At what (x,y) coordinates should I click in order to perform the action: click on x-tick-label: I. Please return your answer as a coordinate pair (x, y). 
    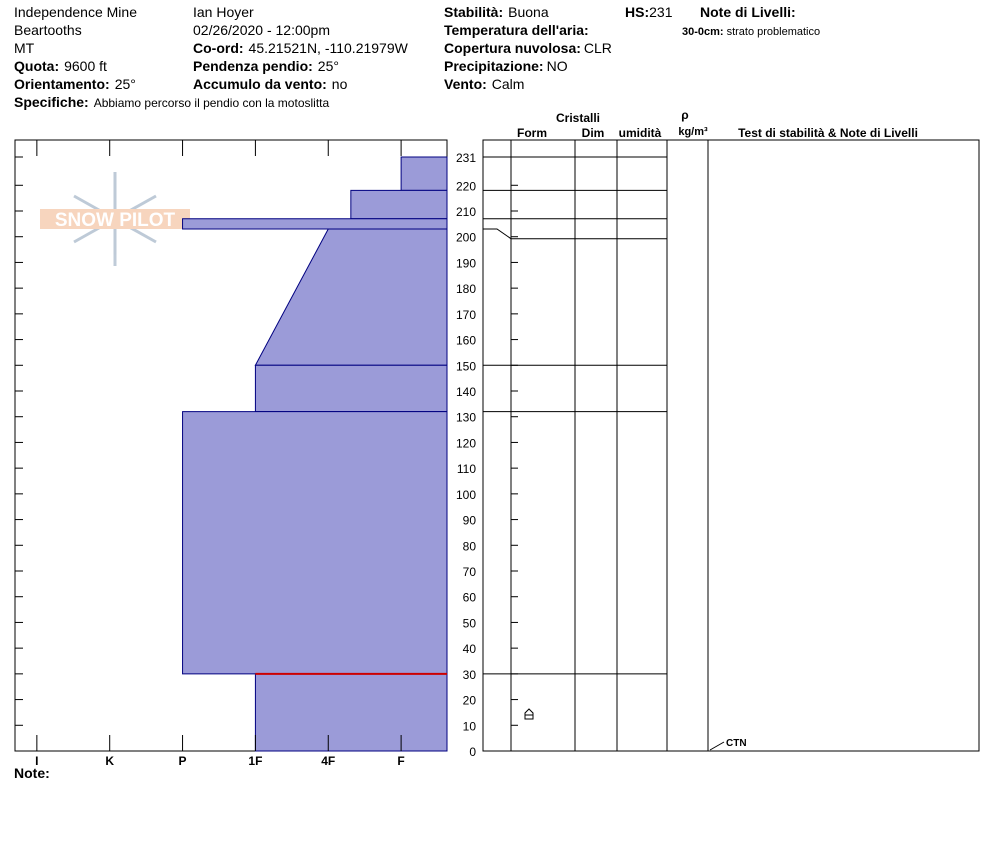
    Looking at the image, I should click on (36, 761).